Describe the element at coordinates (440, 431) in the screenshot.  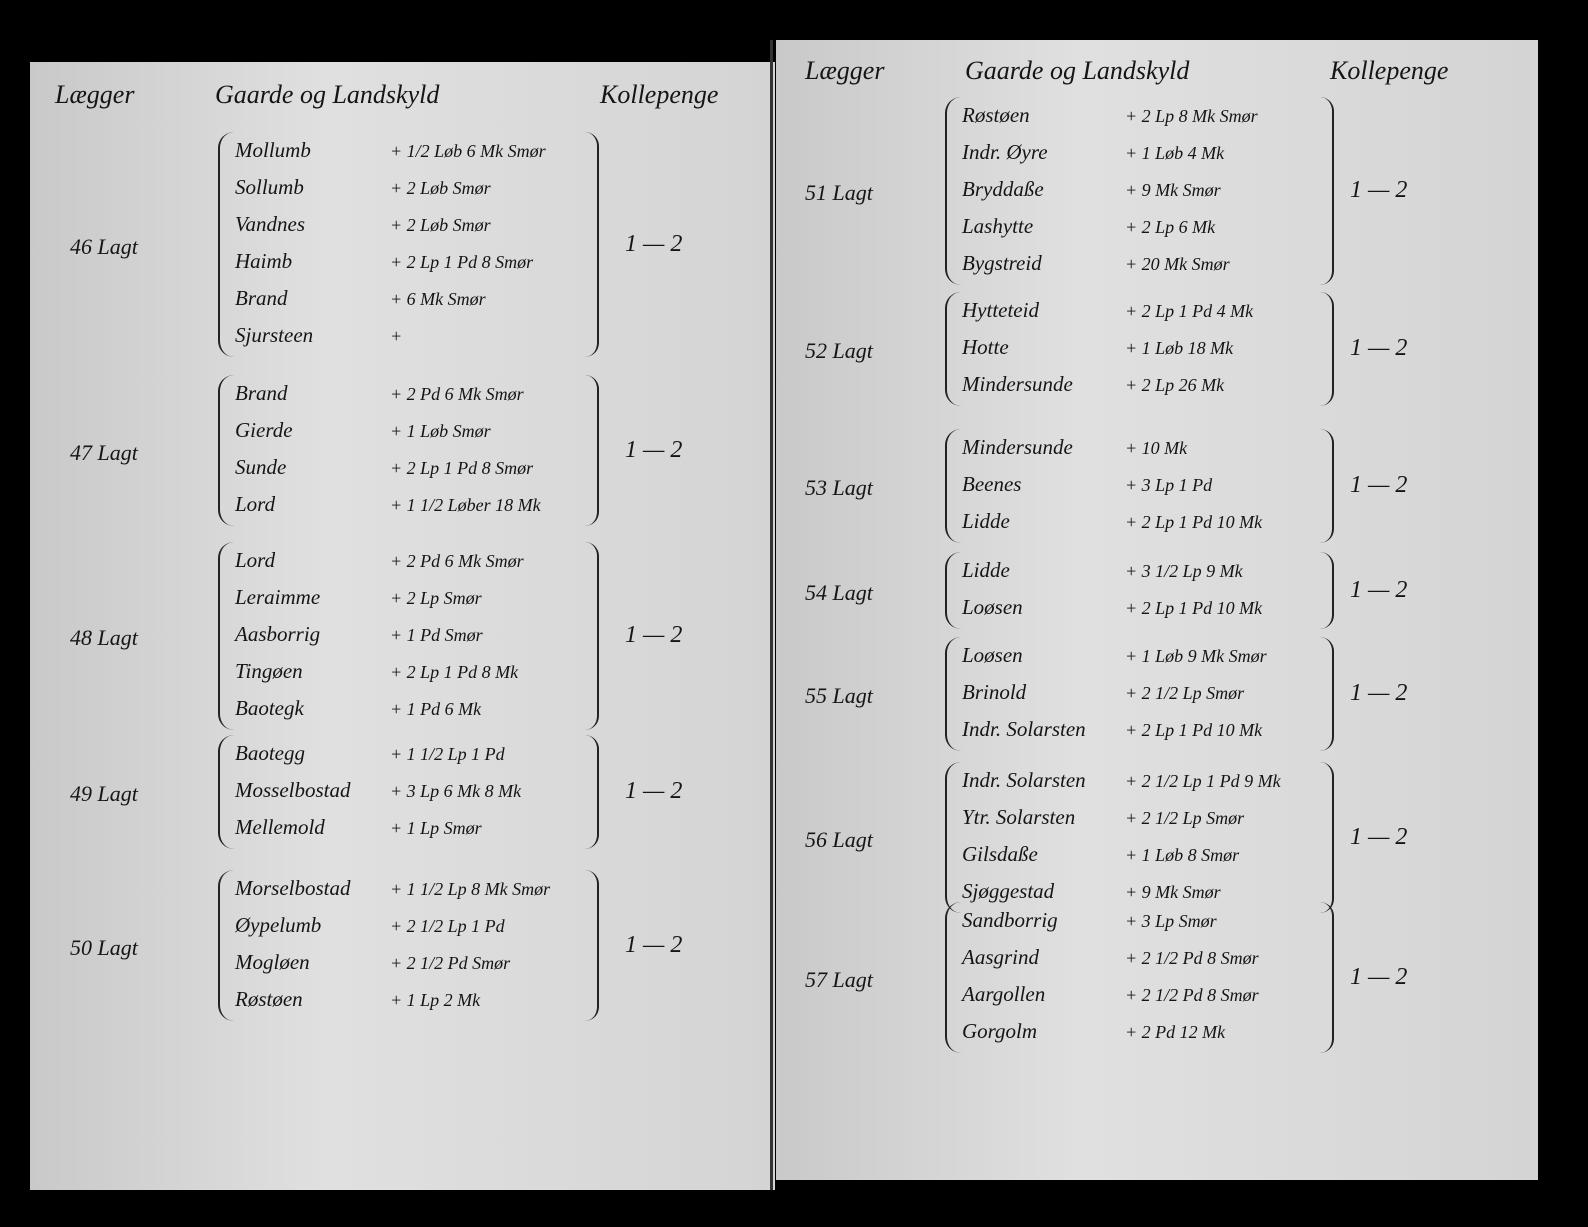
I see `land-tax: + 1 Løb Smør` at that location.